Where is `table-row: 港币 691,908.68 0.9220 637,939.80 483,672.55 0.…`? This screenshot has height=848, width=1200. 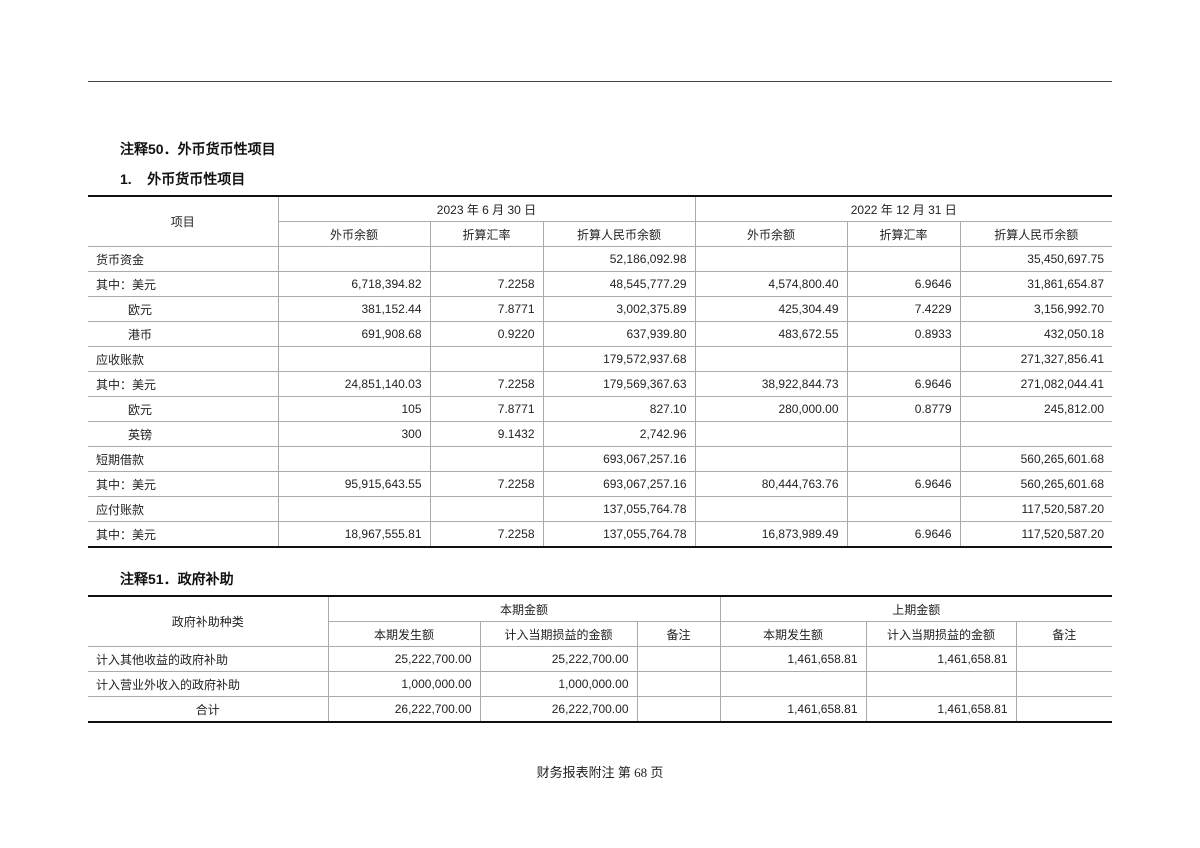
table-row: 港币 691,908.68 0.9220 637,939.80 483,672.55 0.… is located at coordinates (600, 334).